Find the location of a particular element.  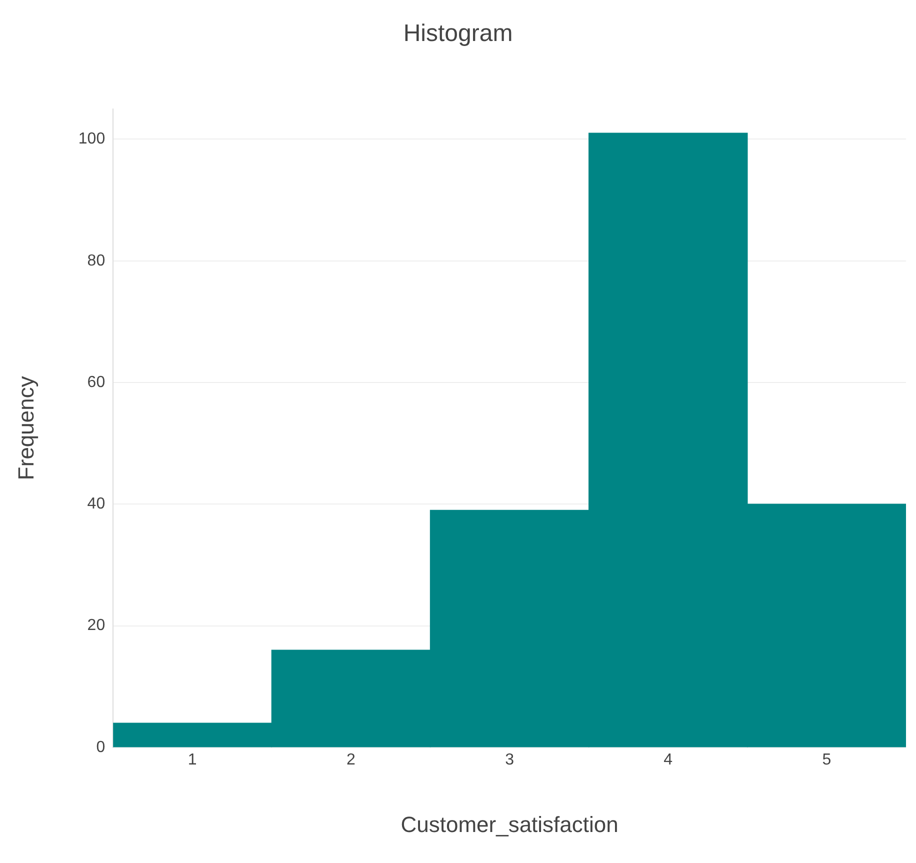

y-tick-label: 20 is located at coordinates (96, 625).